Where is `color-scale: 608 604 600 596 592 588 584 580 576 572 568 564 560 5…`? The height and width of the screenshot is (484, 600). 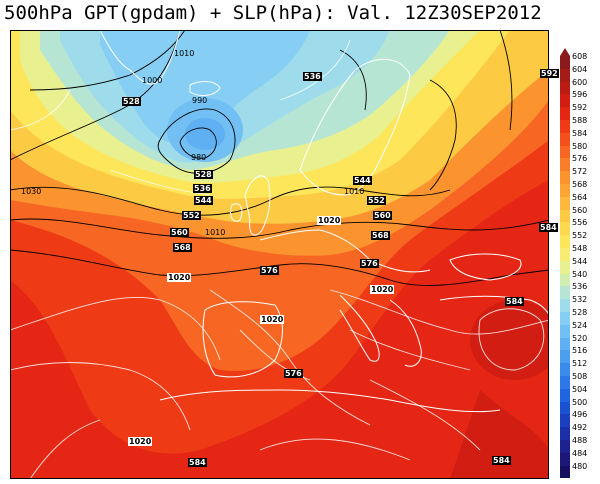 color-scale: 608 604 600 596 592 588 584 580 576 572 568 564 560 5… is located at coordinates (578, 264).